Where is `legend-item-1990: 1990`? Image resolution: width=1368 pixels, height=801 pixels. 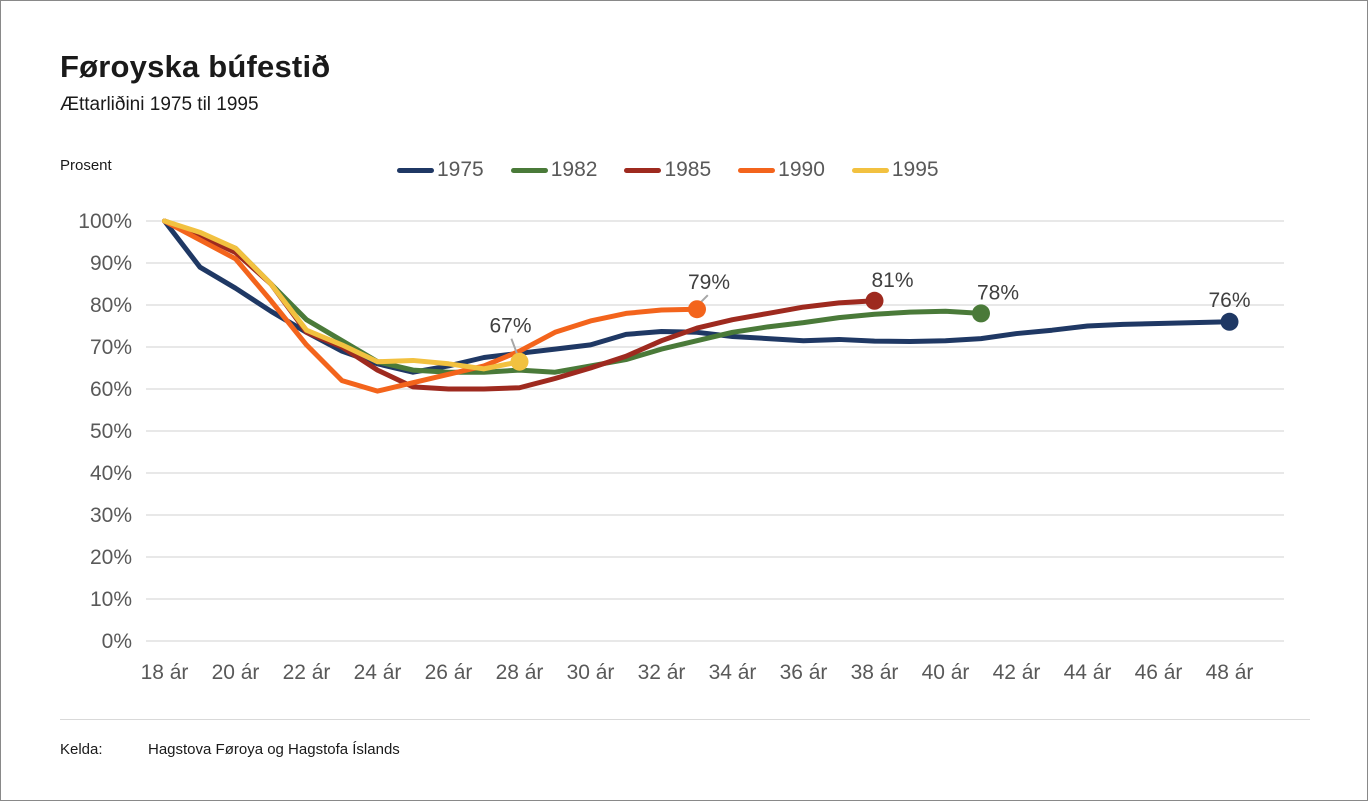 legend-item-1990: 1990 is located at coordinates (781, 170).